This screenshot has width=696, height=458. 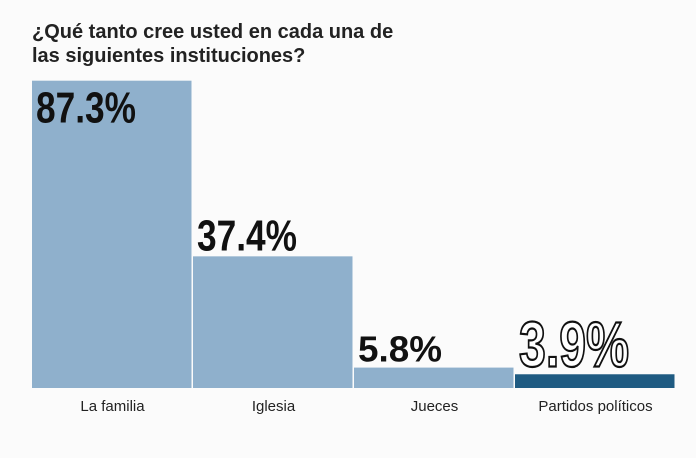 What do you see at coordinates (400, 349) in the screenshot?
I see `value-label-2: 5.8%` at bounding box center [400, 349].